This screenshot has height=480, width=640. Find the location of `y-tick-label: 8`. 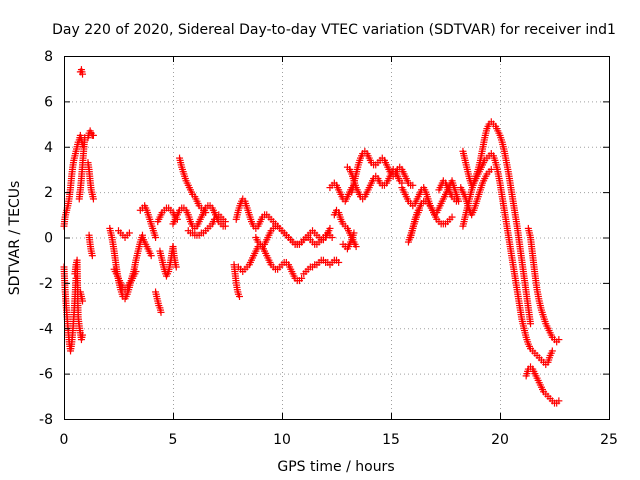

y-tick-label: 8 is located at coordinates (48, 57).